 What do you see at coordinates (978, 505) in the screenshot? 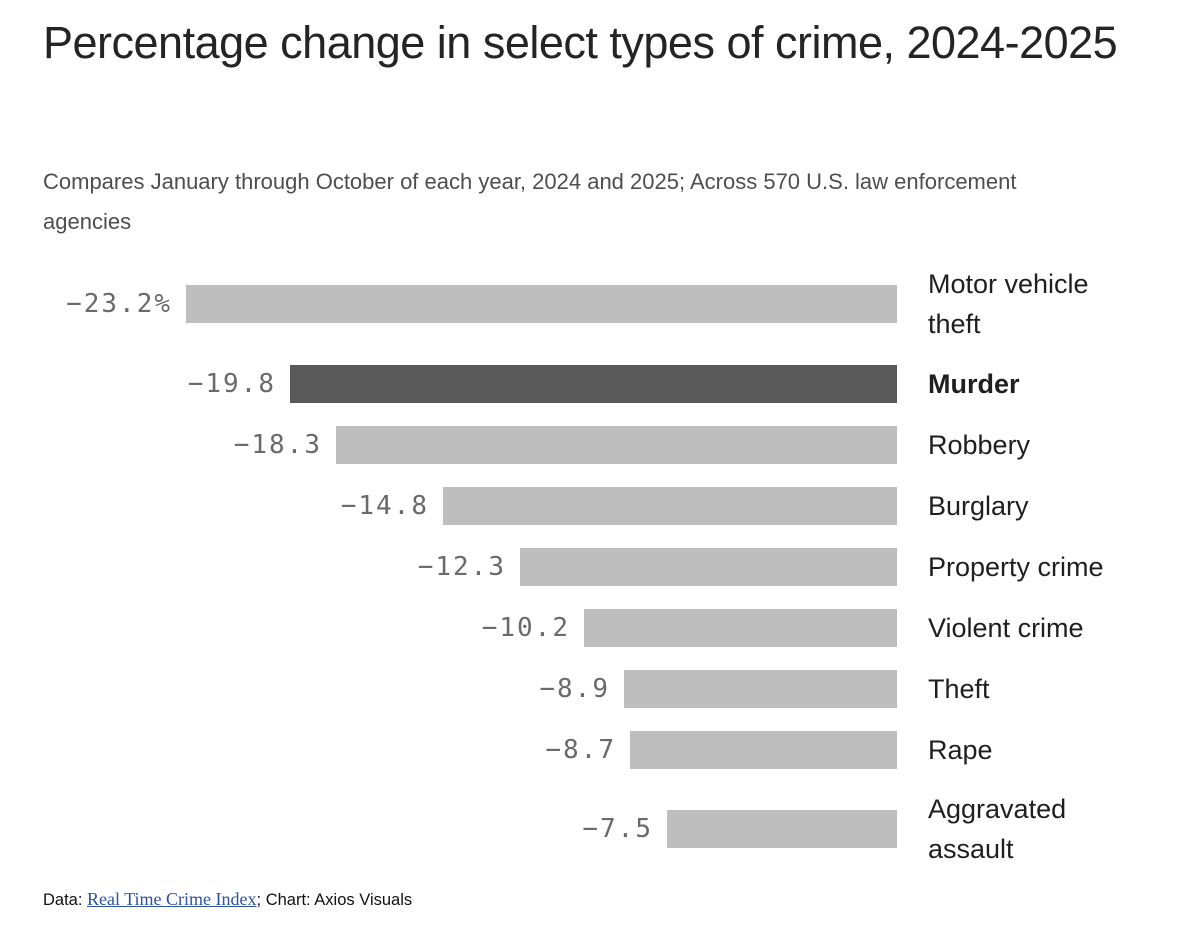
I see `bar-category-label: Burglary` at bounding box center [978, 505].